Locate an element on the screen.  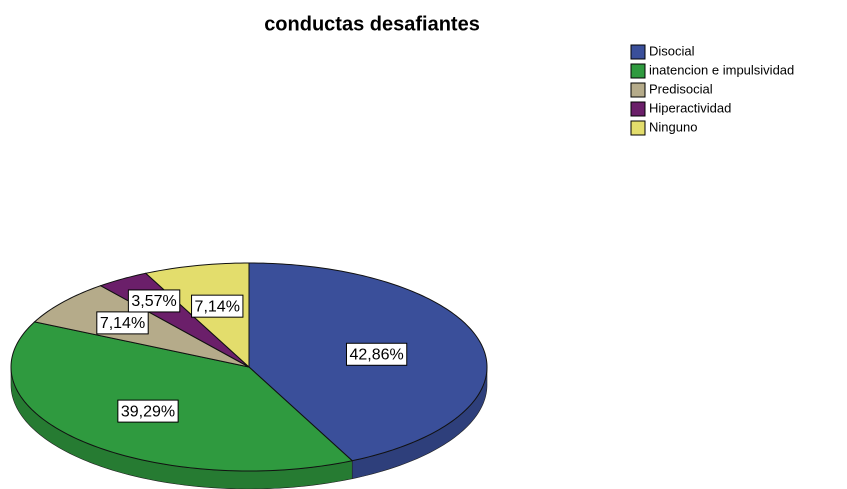
data-label-text: 3,57% is located at coordinates (153, 301).